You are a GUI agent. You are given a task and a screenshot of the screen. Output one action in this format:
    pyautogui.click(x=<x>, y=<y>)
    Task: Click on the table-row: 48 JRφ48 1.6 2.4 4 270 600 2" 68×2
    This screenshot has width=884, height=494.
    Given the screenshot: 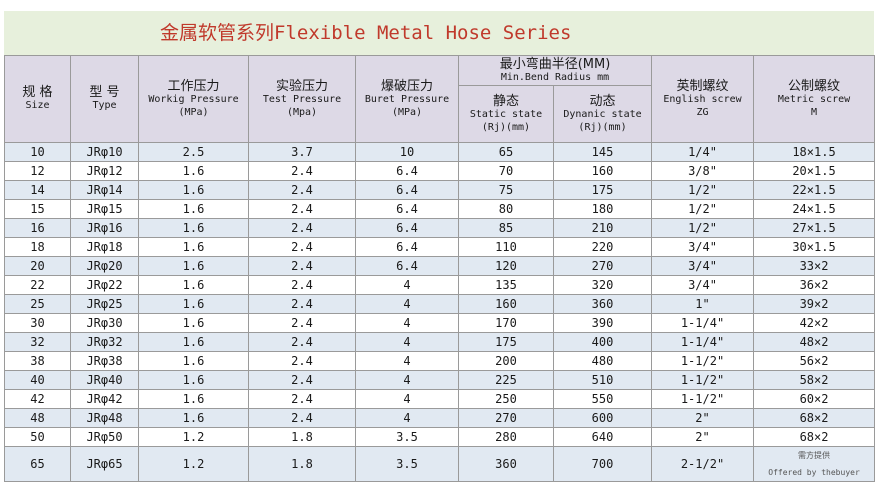 What is the action you would take?
    pyautogui.click(x=440, y=418)
    